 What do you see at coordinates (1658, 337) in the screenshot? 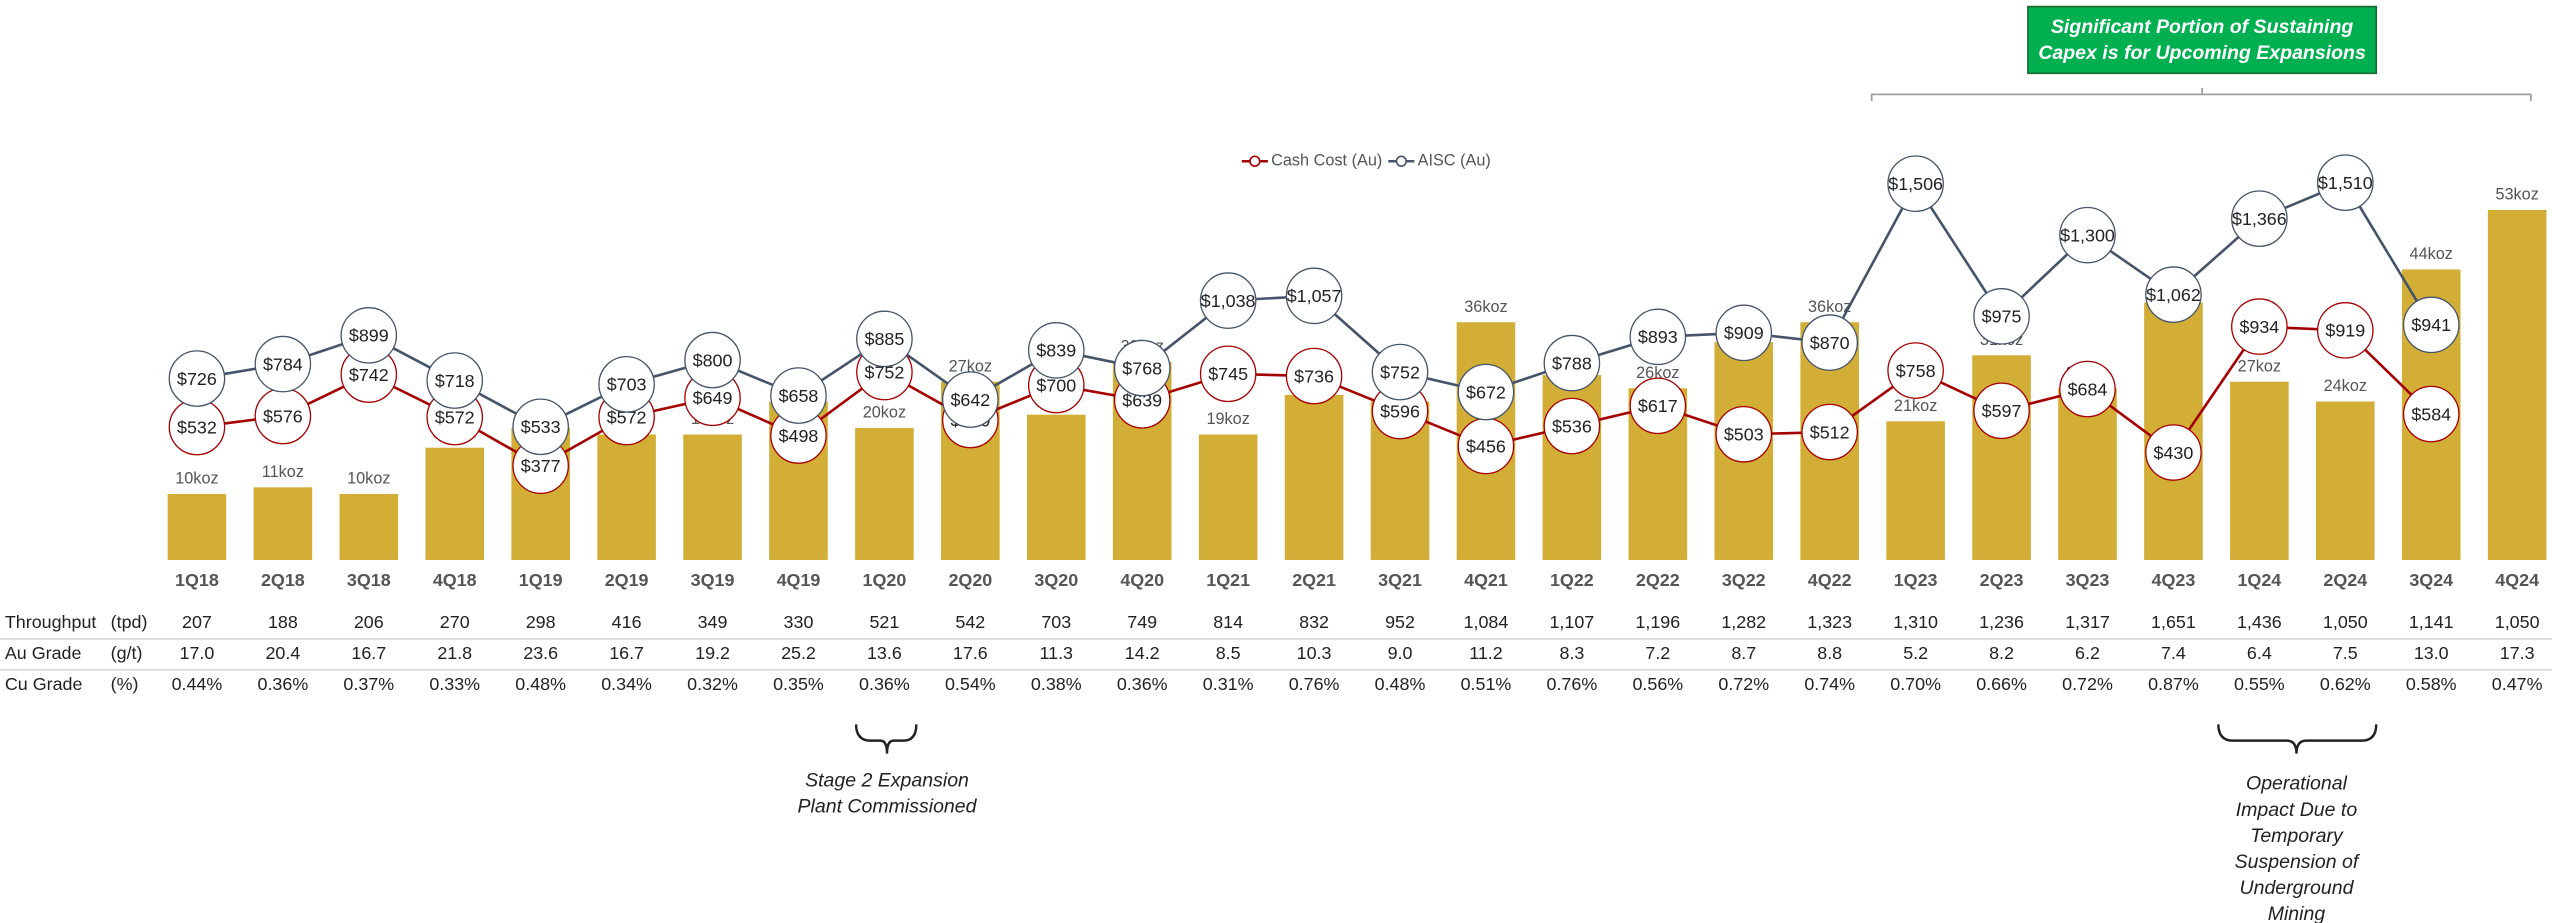
I see `point-label: $893` at bounding box center [1658, 337].